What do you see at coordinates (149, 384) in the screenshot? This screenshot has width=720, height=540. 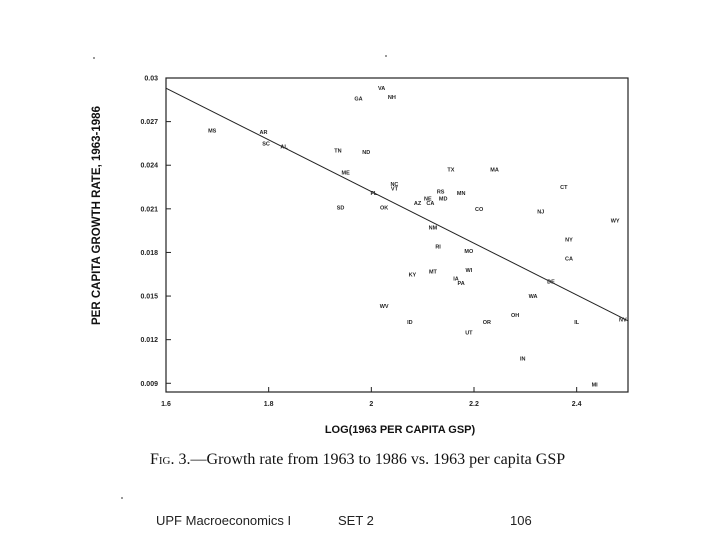 I see `y-tick-label: 0.009` at bounding box center [149, 384].